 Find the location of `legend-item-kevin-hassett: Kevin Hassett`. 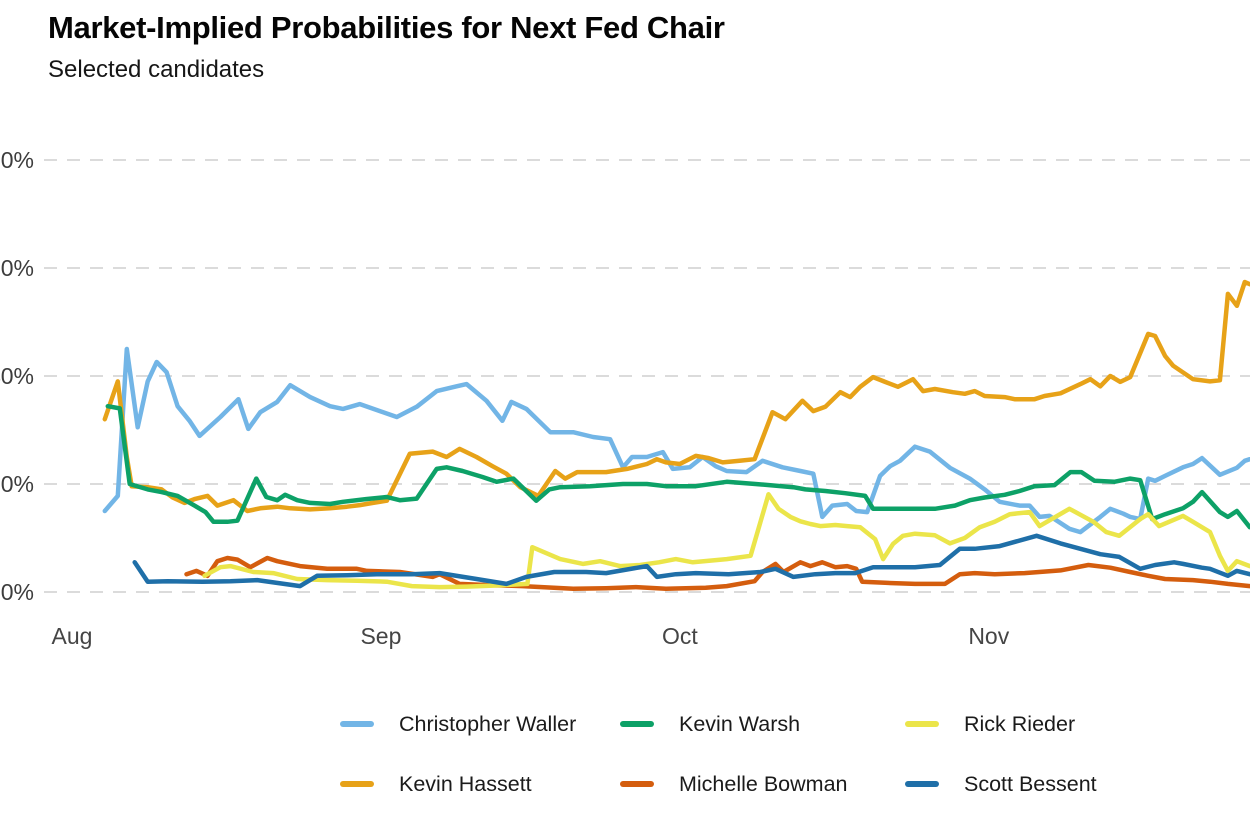

legend-item-kevin-hassett: Kevin Hassett is located at coordinates (458, 784).